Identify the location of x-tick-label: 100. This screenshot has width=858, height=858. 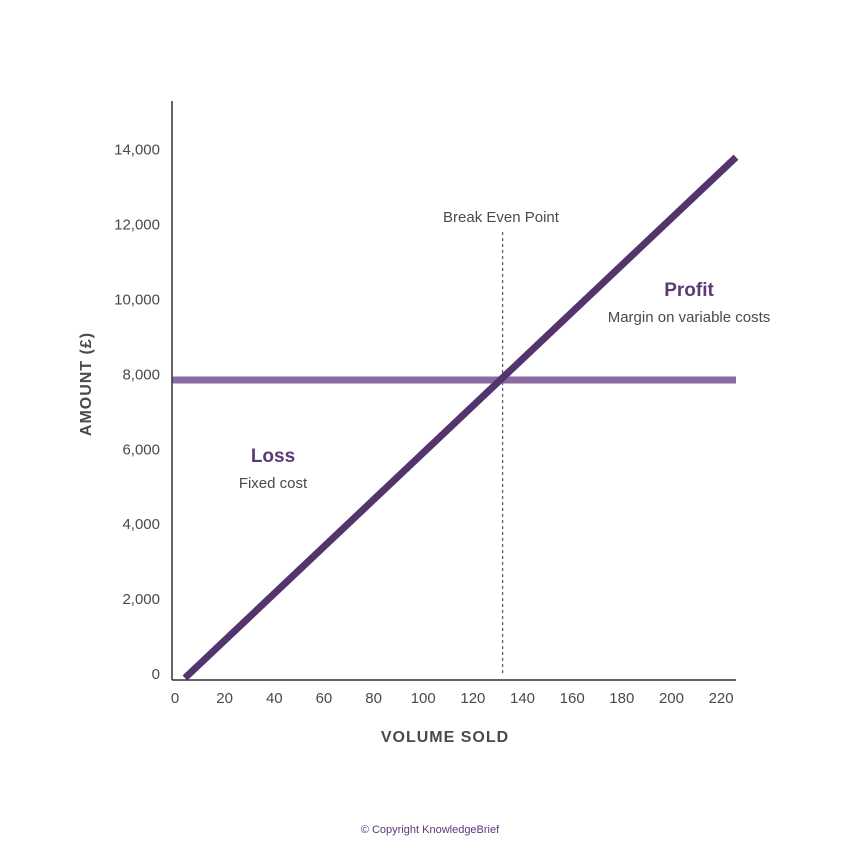
(423, 698).